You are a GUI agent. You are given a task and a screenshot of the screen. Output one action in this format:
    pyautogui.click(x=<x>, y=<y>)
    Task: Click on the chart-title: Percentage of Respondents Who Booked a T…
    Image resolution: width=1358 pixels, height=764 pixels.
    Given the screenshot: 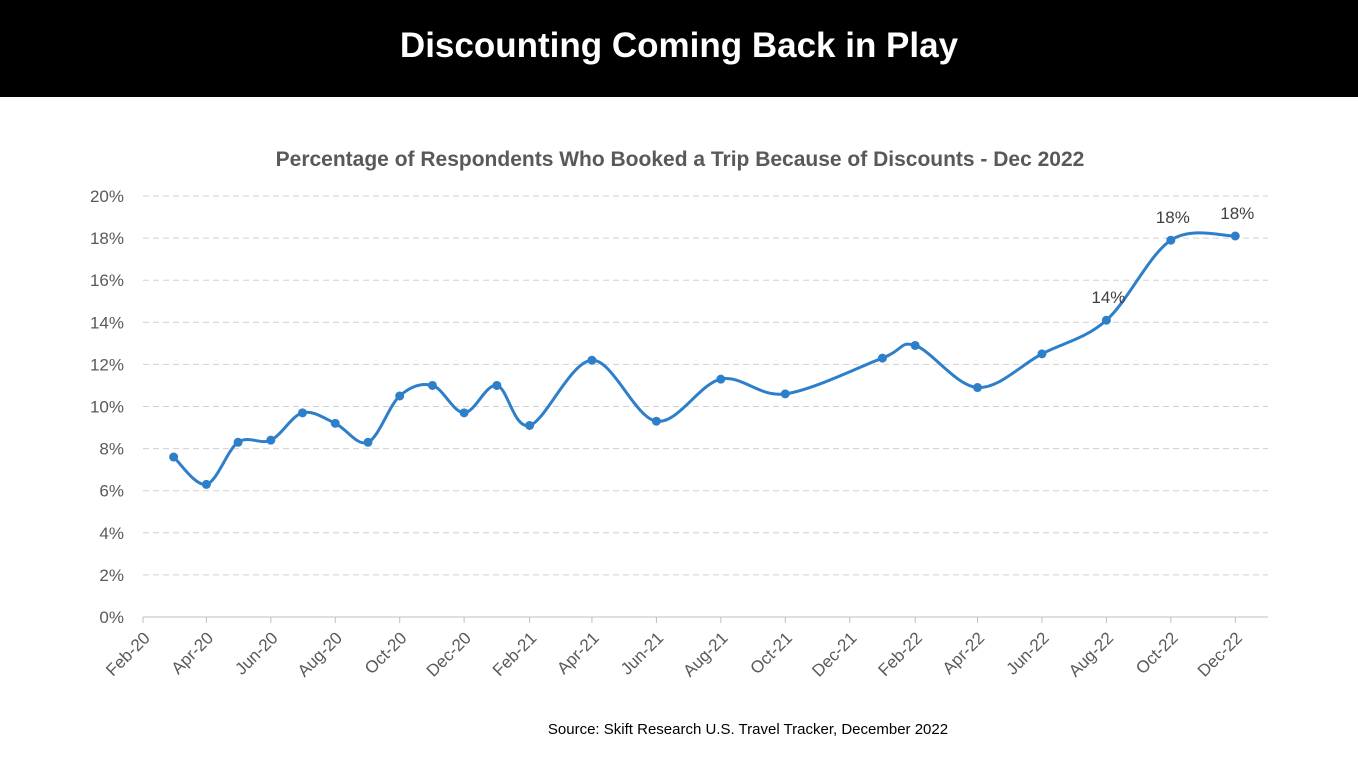 What is the action you would take?
    pyautogui.click(x=680, y=159)
    